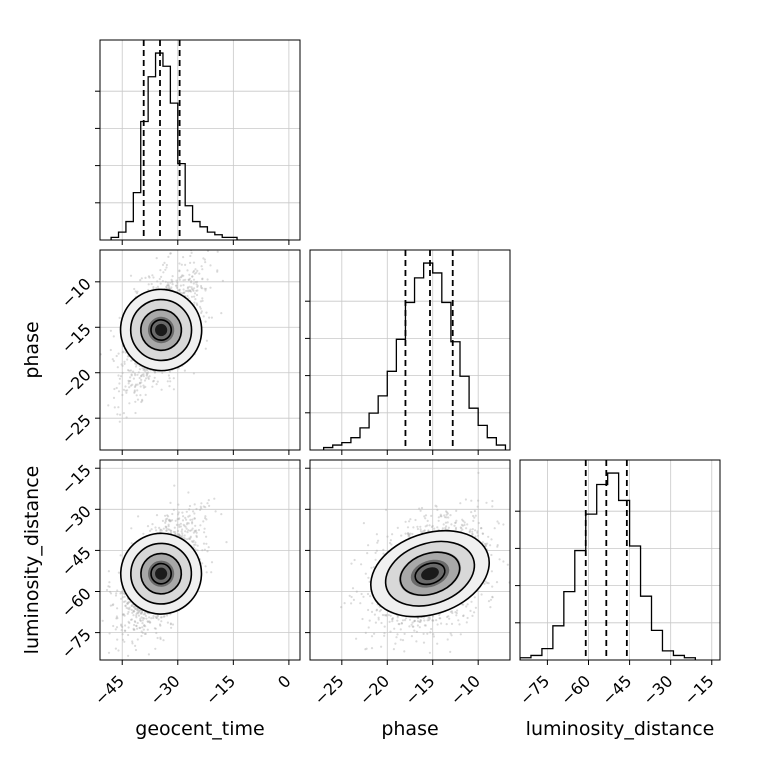 The image size is (760, 760). I want to click on y-tick-label: −30, so click(76, 520).